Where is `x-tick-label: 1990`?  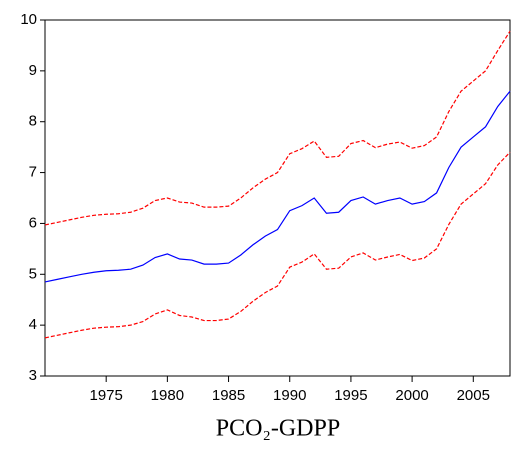
x-tick-label: 1990 is located at coordinates (289, 395).